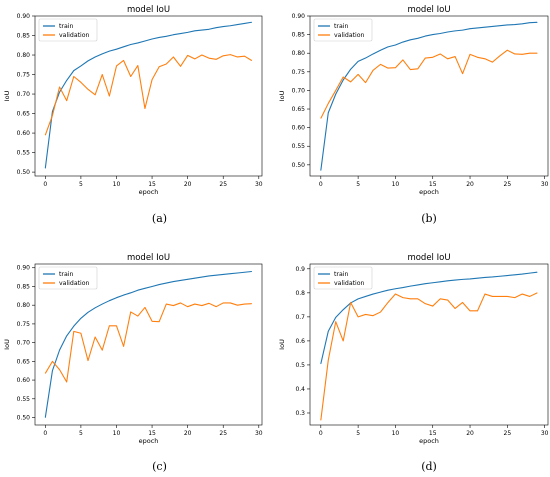 The width and height of the screenshot is (550, 477). I want to click on legend-label-train: train, so click(341, 26).